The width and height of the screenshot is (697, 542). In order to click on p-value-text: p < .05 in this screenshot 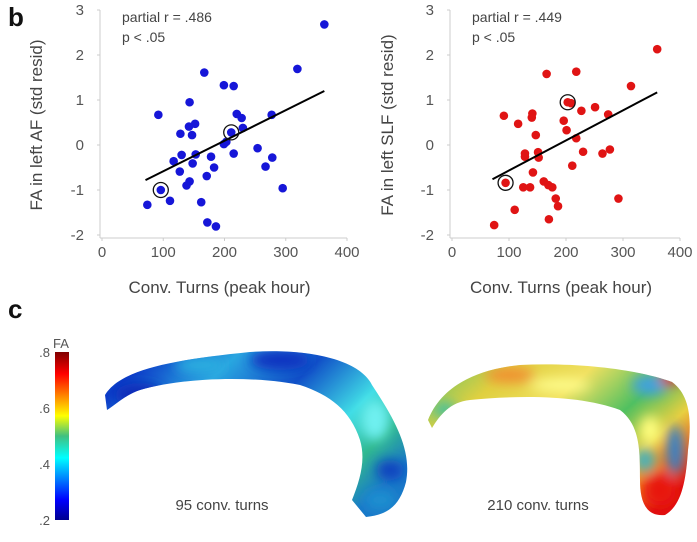, I will do `click(143, 37)`.